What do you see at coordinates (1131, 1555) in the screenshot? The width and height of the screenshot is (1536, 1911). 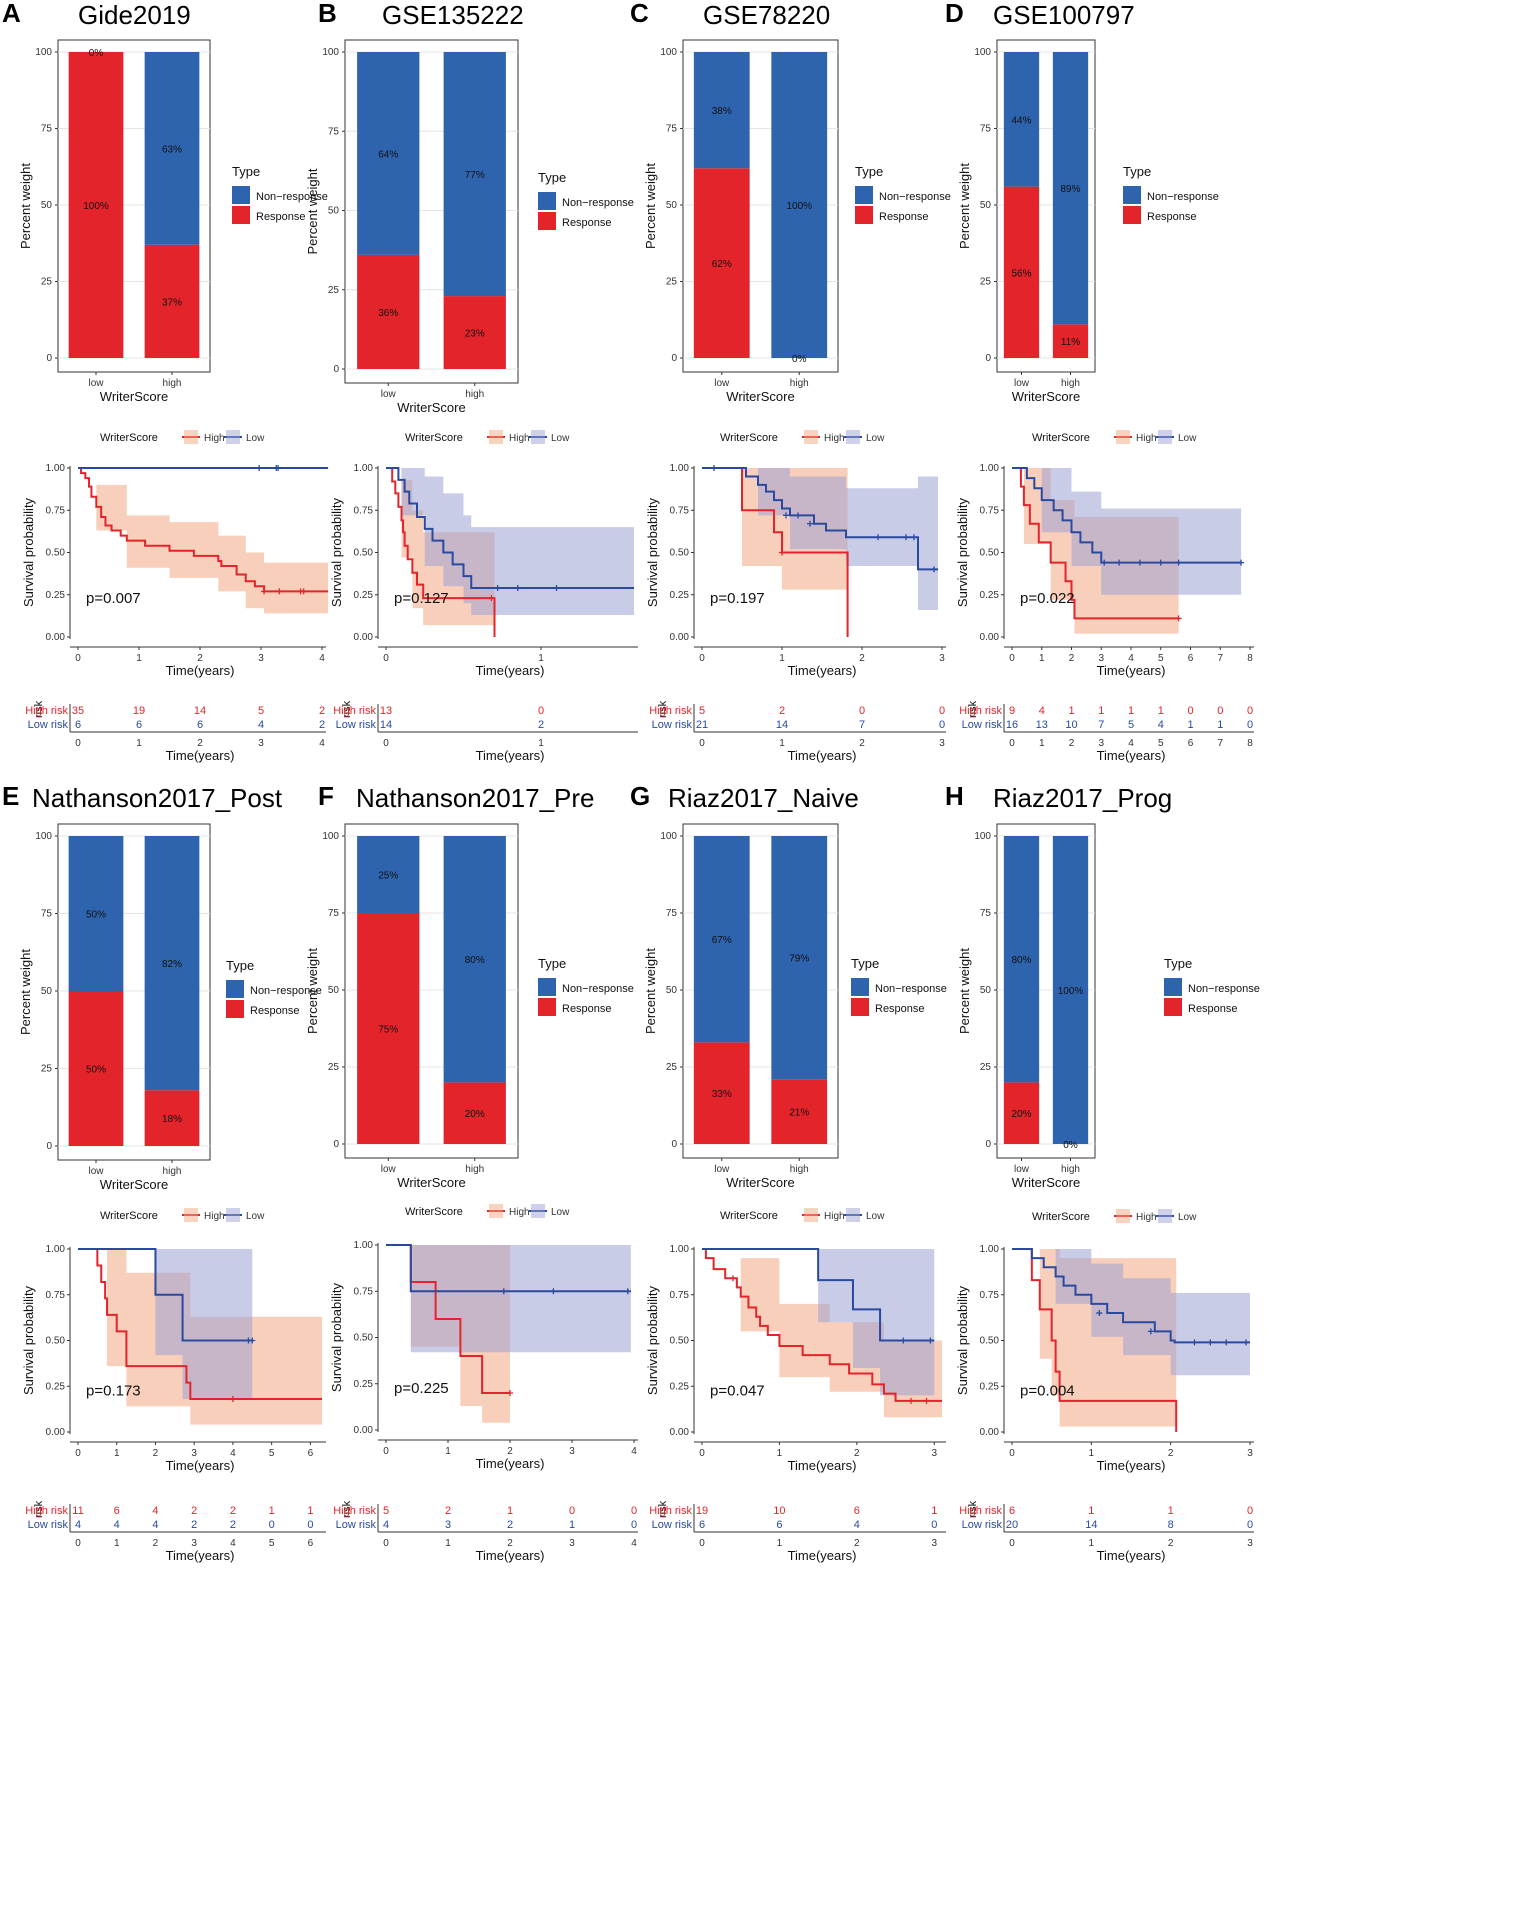 I see `risk-x-axis-title: Time(years)` at bounding box center [1131, 1555].